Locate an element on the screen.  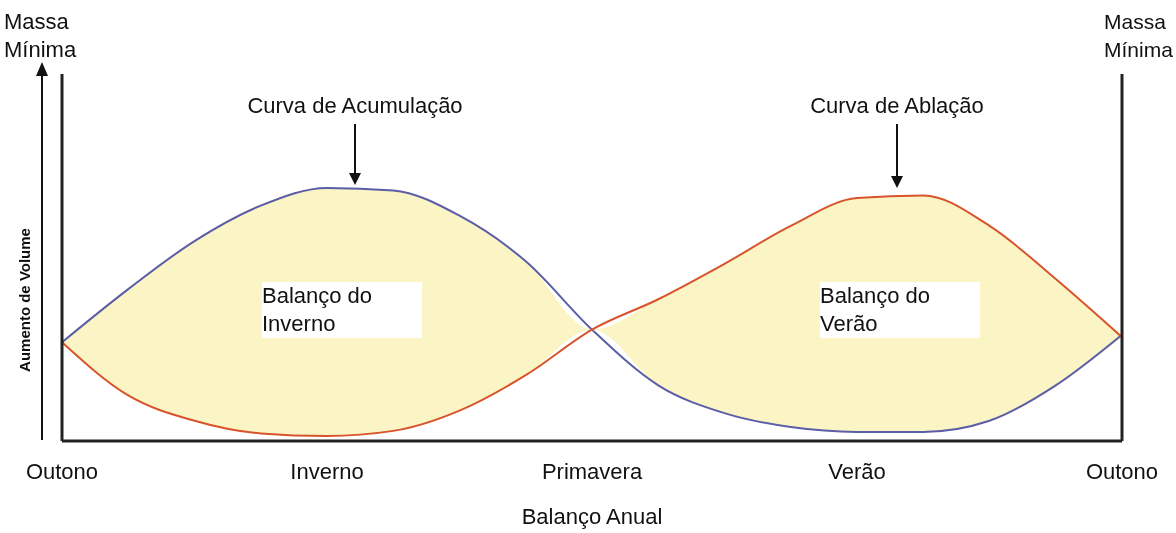
text: Curva de Acumulação is located at coordinates (355, 106).